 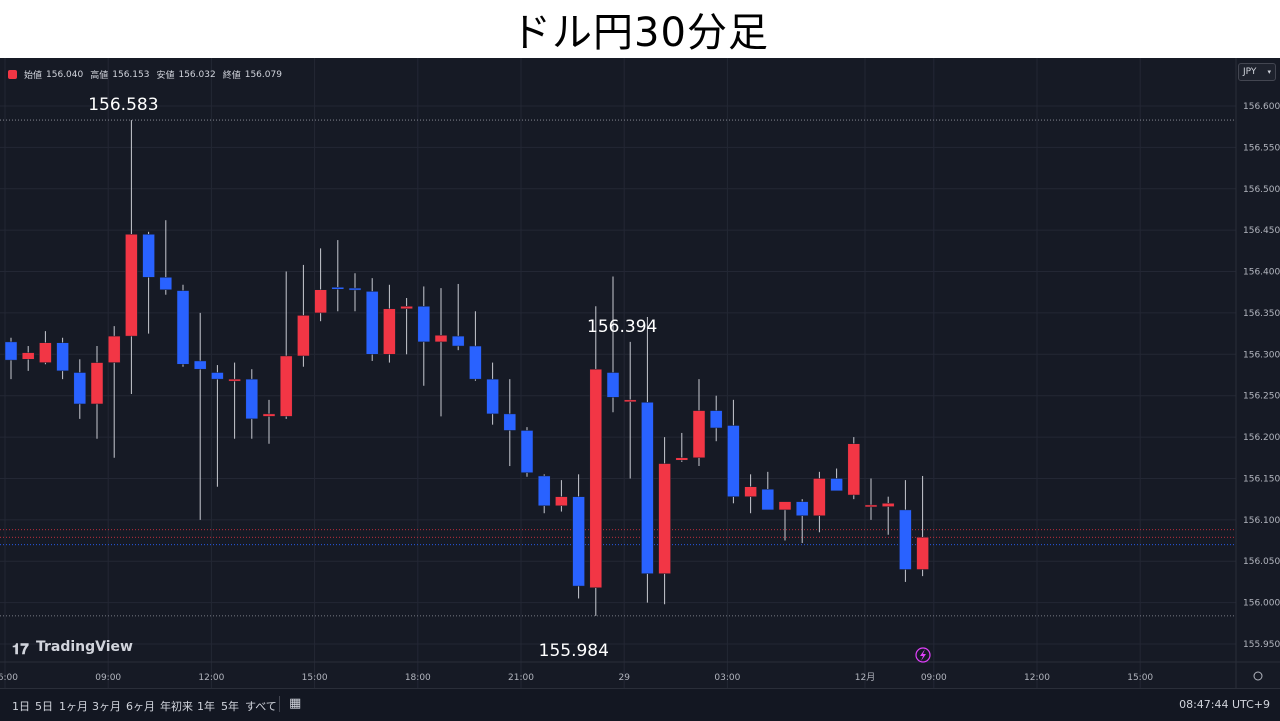 What do you see at coordinates (923, 655) in the screenshot?
I see `lightning-icon` at bounding box center [923, 655].